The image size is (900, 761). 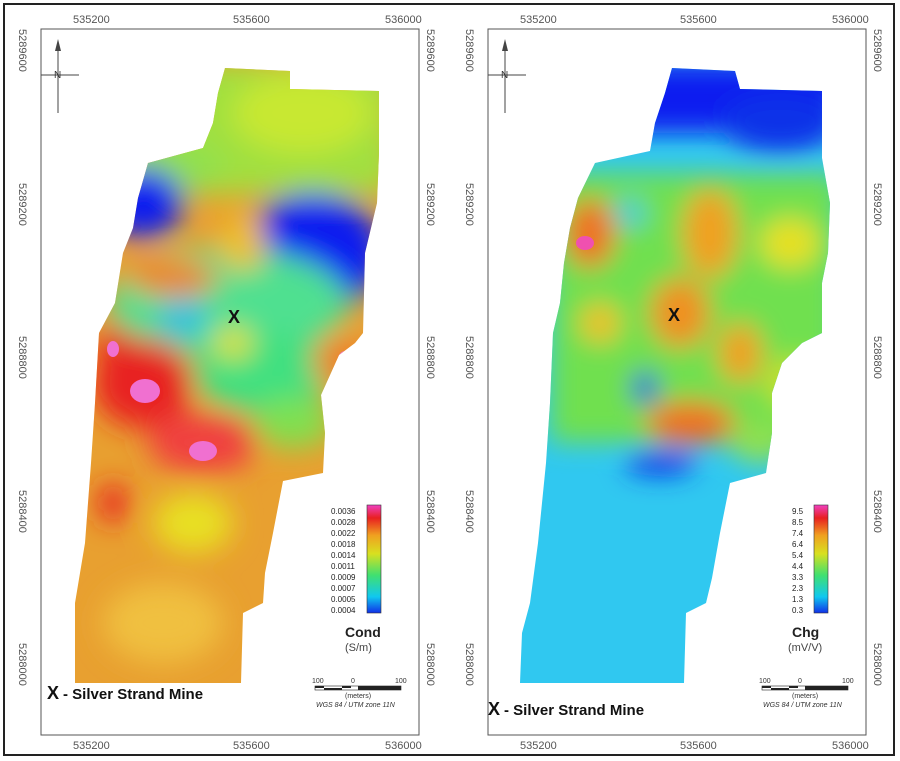 I want to click on legend-value: 0.3, so click(x=798, y=610).